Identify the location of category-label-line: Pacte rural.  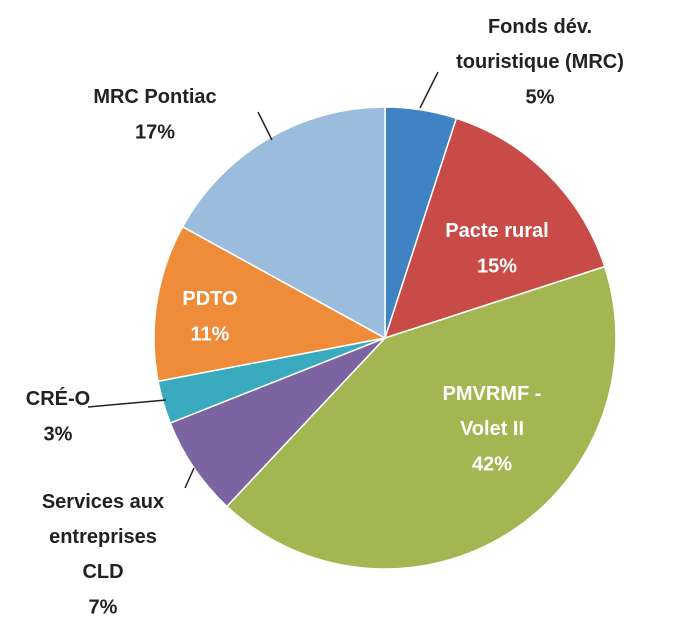
(496, 231).